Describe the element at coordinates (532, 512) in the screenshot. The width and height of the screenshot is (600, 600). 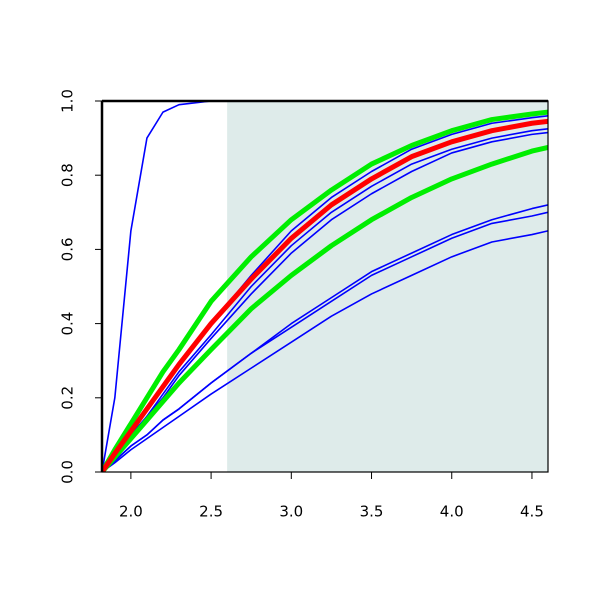
I see `x-tick-label: 4.5` at that location.